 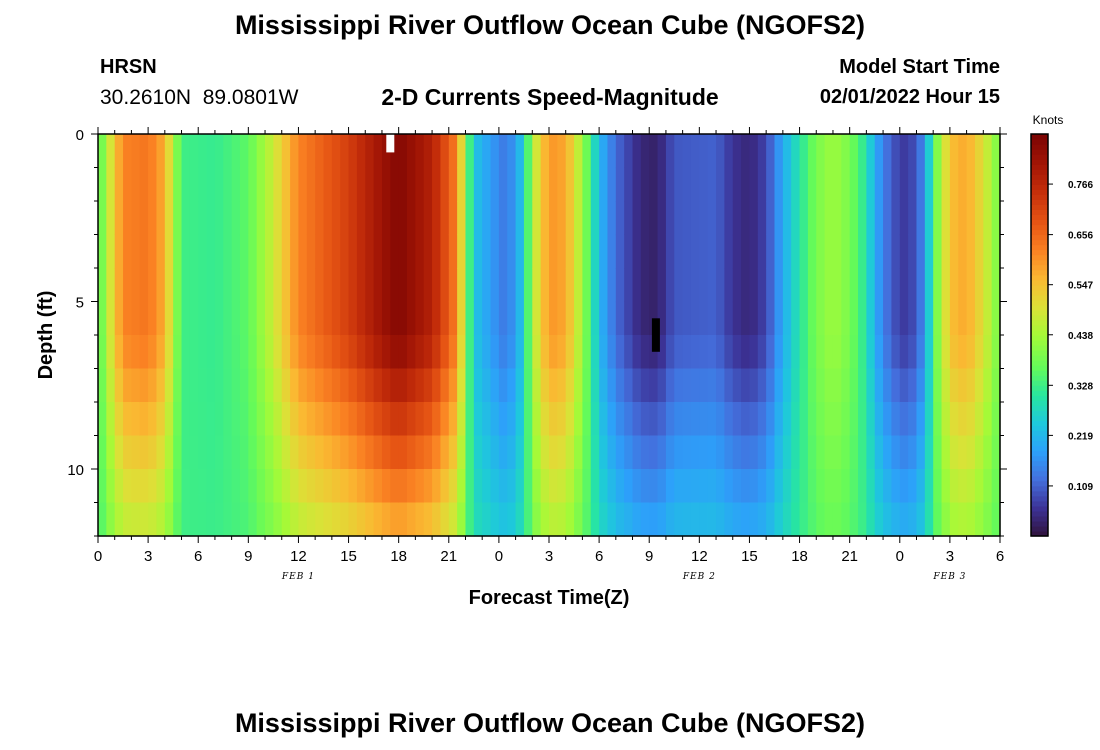 I want to click on colorbar-tick-label: 0.109, so click(x=1080, y=487).